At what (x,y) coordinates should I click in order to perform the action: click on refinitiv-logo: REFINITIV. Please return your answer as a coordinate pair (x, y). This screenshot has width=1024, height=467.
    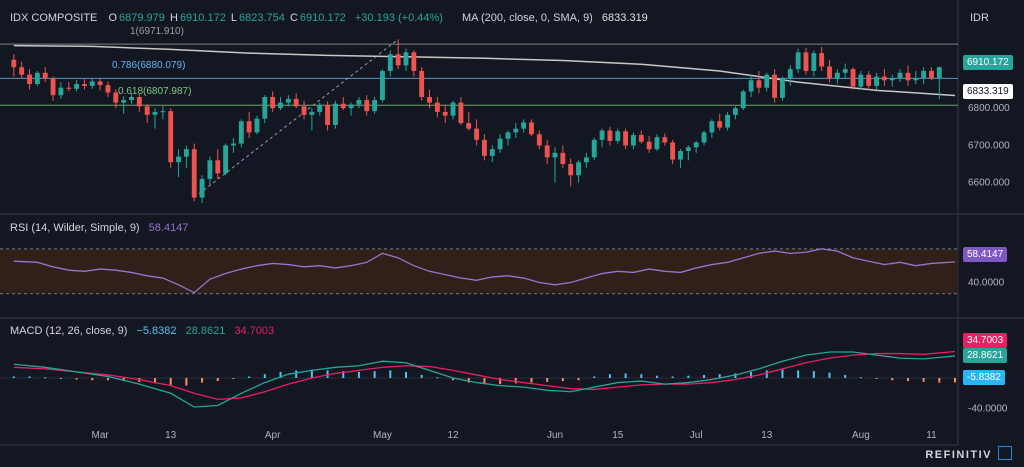
    Looking at the image, I should click on (968, 453).